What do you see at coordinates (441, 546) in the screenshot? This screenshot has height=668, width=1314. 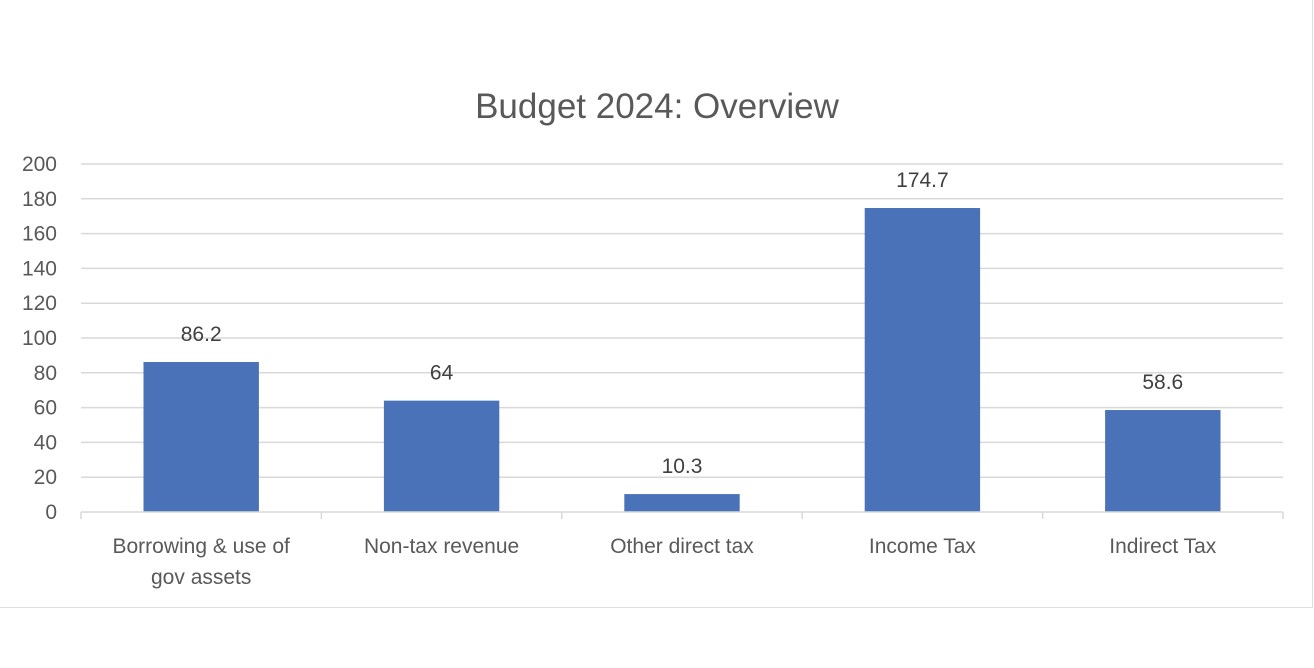 I see `category-label: Non-tax revenue` at bounding box center [441, 546].